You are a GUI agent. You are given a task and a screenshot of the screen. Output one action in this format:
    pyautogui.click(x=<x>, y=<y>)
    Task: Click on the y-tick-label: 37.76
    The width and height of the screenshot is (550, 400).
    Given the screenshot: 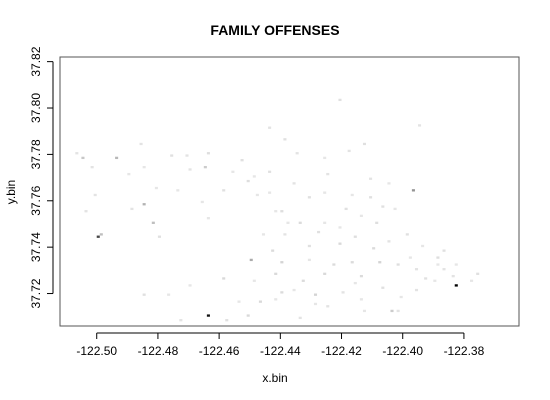 What is the action you would take?
    pyautogui.click(x=36, y=200)
    